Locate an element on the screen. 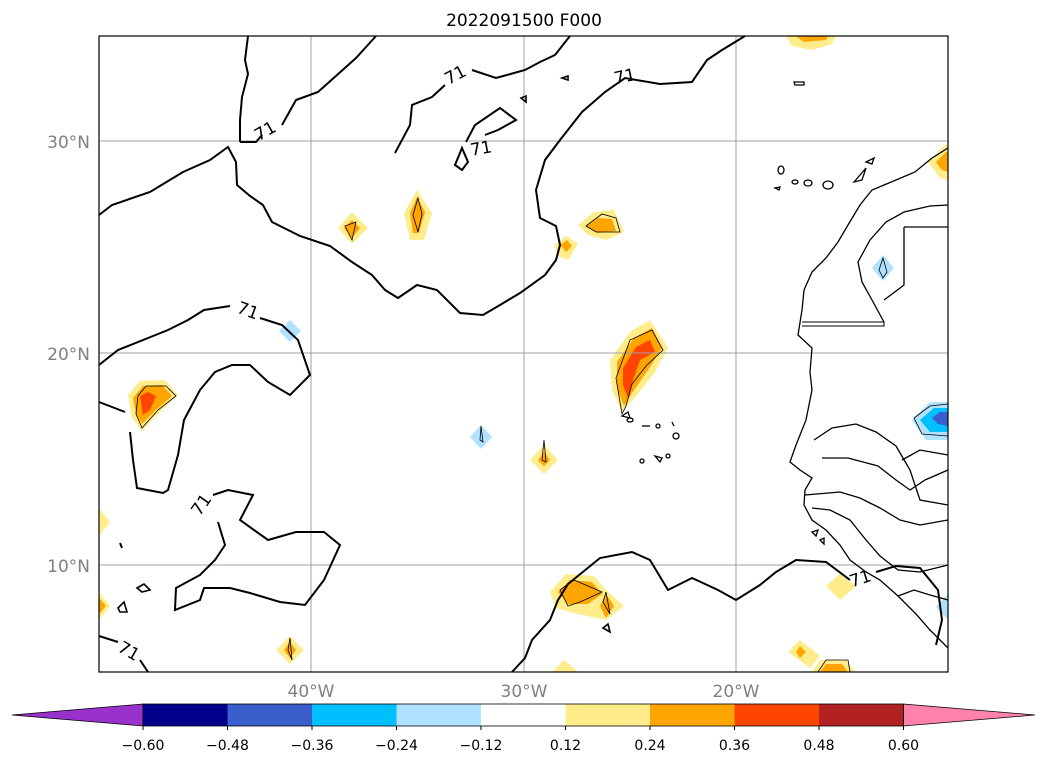 This screenshot has height=765, width=1047. colorbar-tick-label: 0.24 is located at coordinates (649, 746).